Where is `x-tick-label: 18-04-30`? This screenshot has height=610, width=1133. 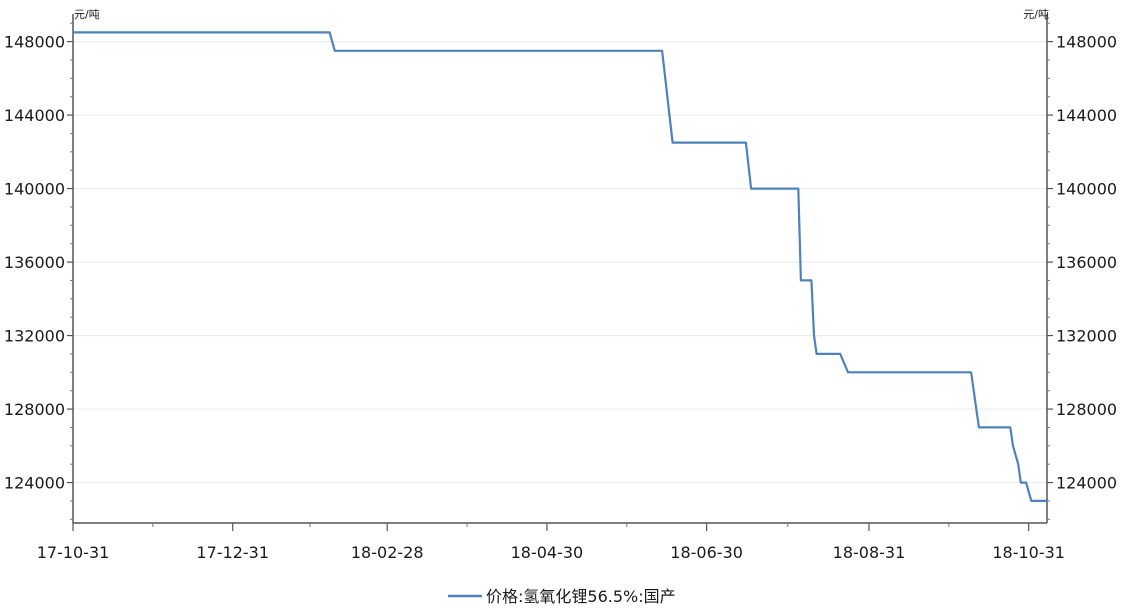
x-tick-label: 18-04-30 is located at coordinates (547, 552).